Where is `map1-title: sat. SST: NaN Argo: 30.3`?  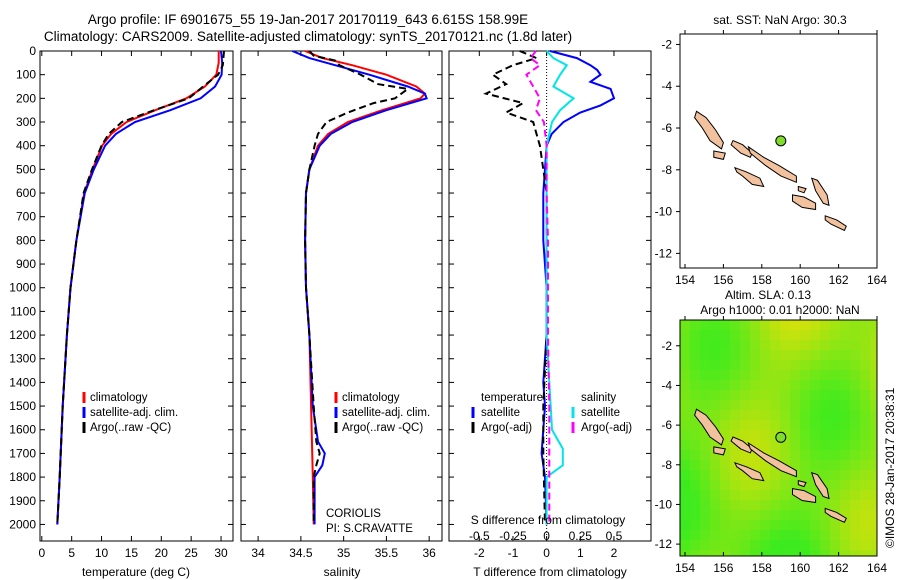 map1-title: sat. SST: NaN Argo: 30.3 is located at coordinates (780, 20).